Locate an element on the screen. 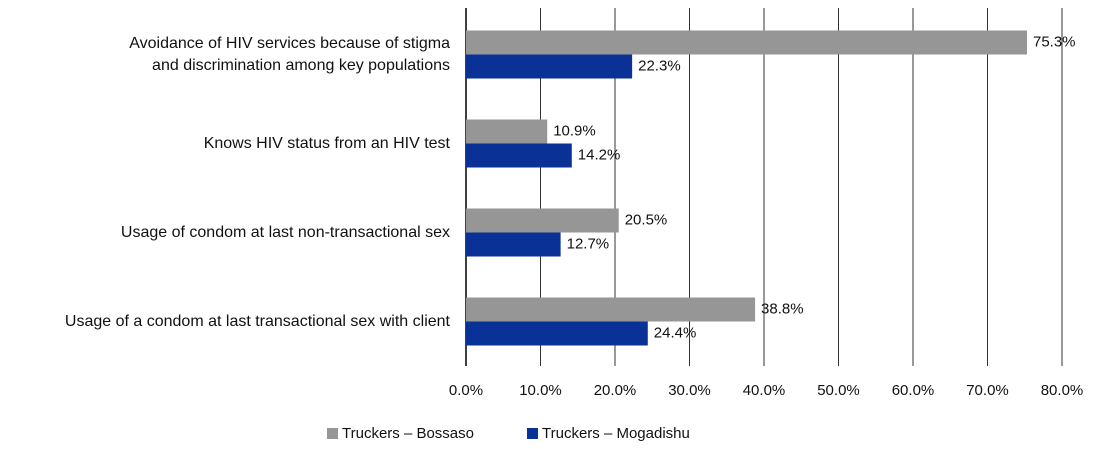 This screenshot has height=449, width=1096. x-tick-label: 10.0% is located at coordinates (540, 390).